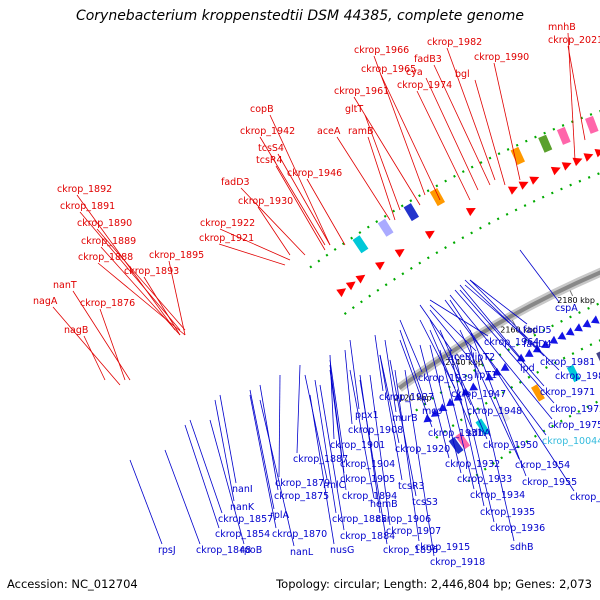 Image resolution: width=600 pixels, height=600 pixels. What do you see at coordinates (84, 189) in the screenshot?
I see `gene-label-ckrop_1892: ckrop_1892` at bounding box center [84, 189].